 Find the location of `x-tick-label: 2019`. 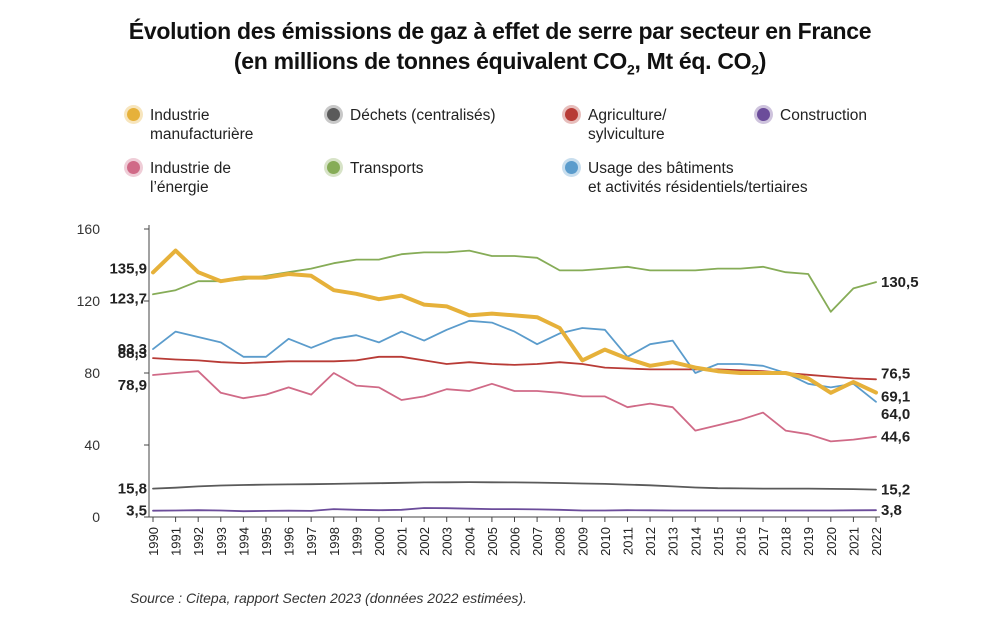

x-tick-label: 2019 is located at coordinates (808, 541).